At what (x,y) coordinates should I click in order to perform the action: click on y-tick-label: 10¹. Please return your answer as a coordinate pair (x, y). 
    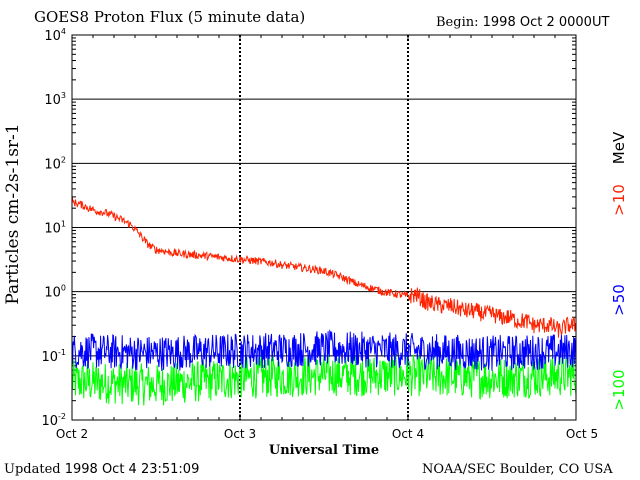
    Looking at the image, I should click on (55, 228).